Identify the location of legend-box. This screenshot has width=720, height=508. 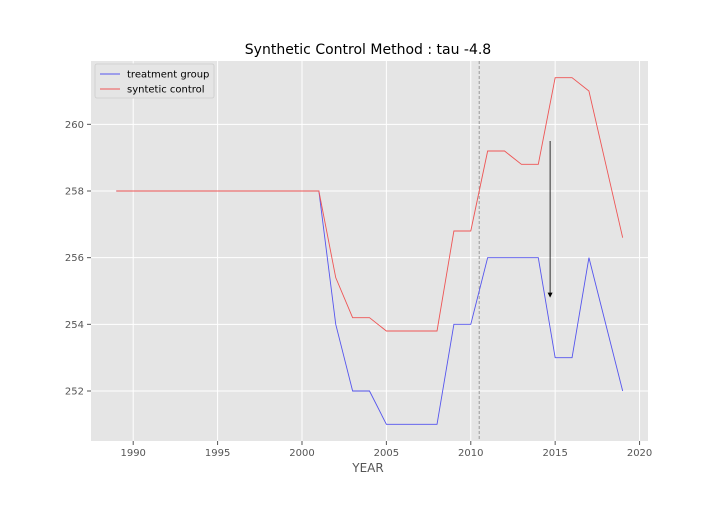
(154, 81).